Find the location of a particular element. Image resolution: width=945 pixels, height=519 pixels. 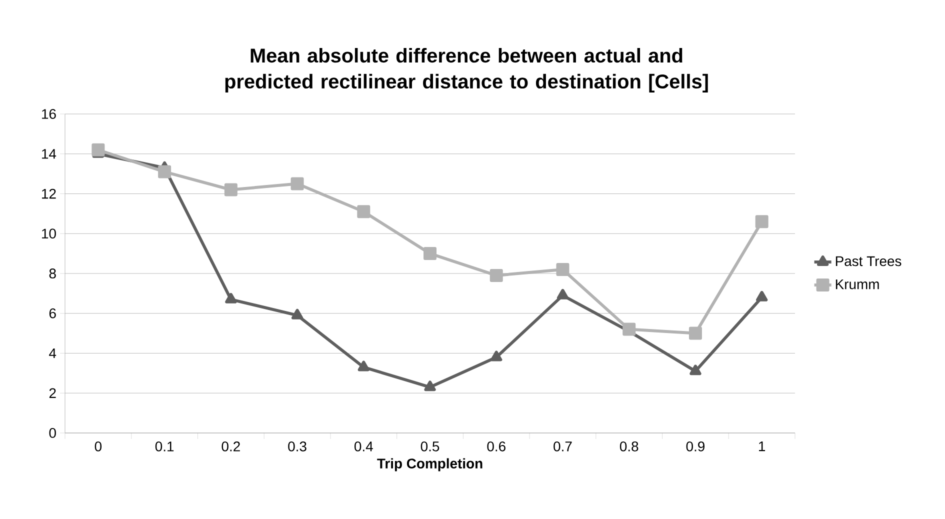

x-axis-title: Trip Completion is located at coordinates (429, 465).